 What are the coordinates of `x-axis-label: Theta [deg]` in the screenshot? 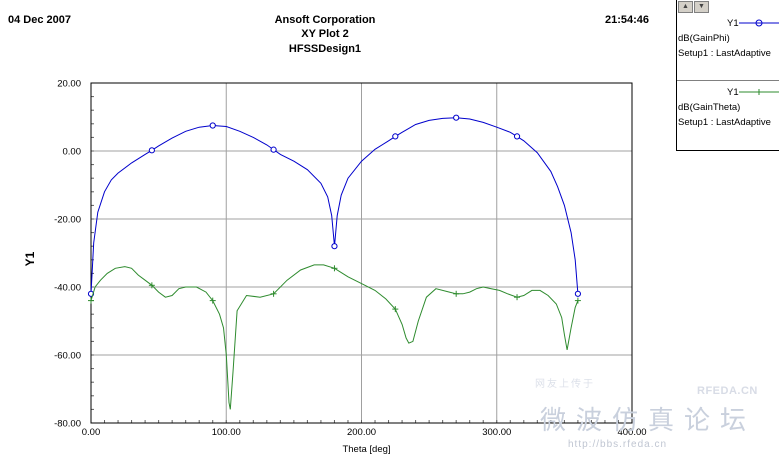 It's located at (366, 449).